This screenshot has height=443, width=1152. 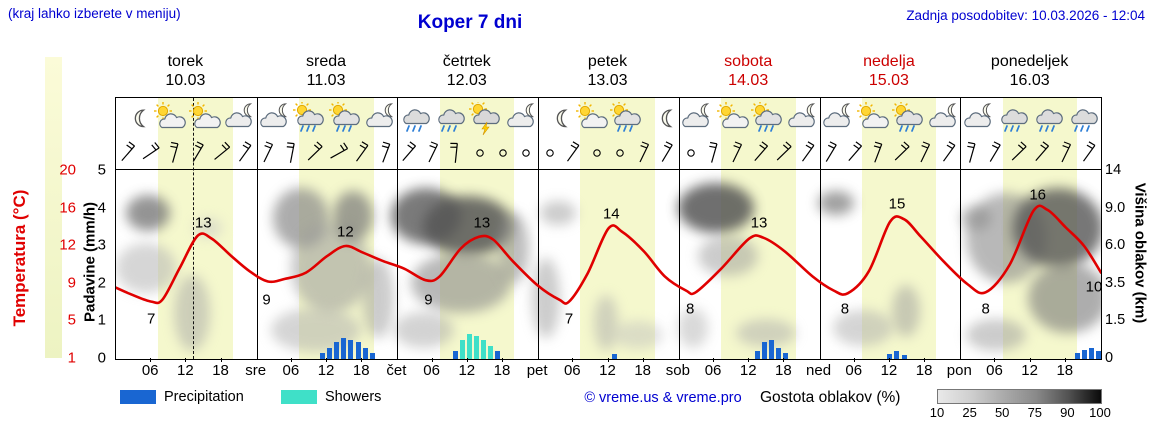 I want to click on day-abbrev-label: čet, so click(x=396, y=370).